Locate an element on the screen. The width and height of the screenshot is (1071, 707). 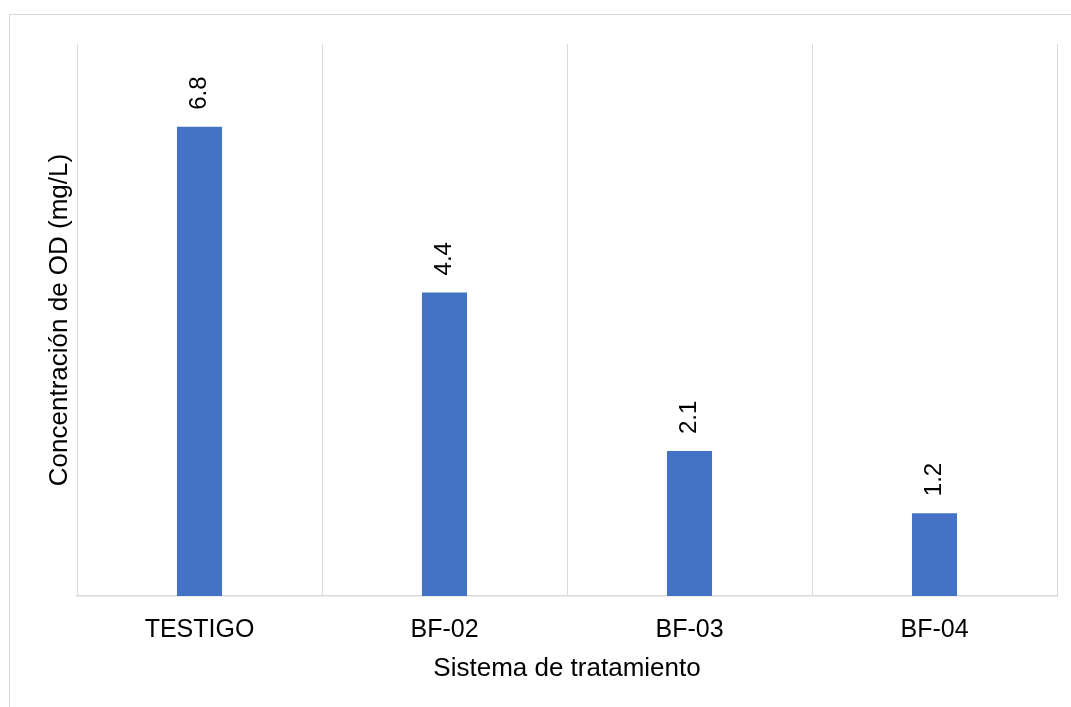
data-label: 2.1 is located at coordinates (688, 417).